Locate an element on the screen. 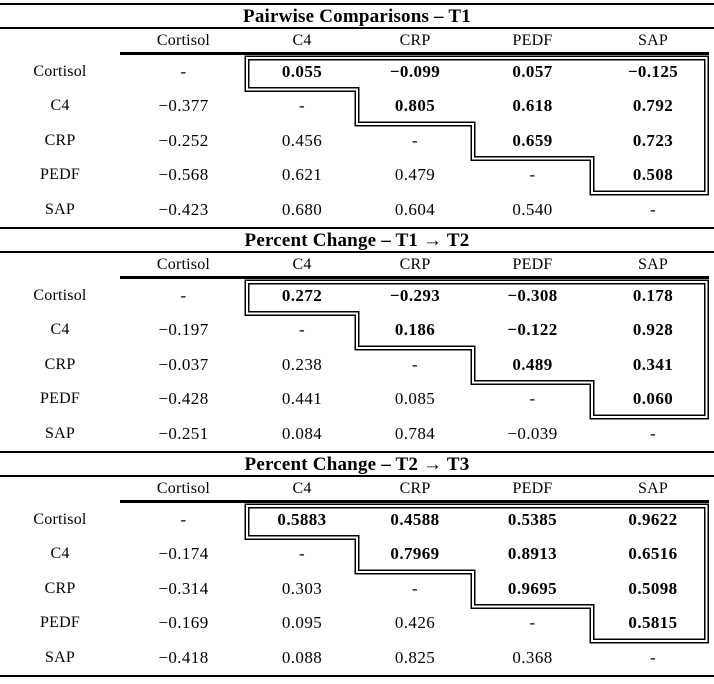 The image size is (714, 684). cell-sap-c4: 0.088 is located at coordinates (302, 657).